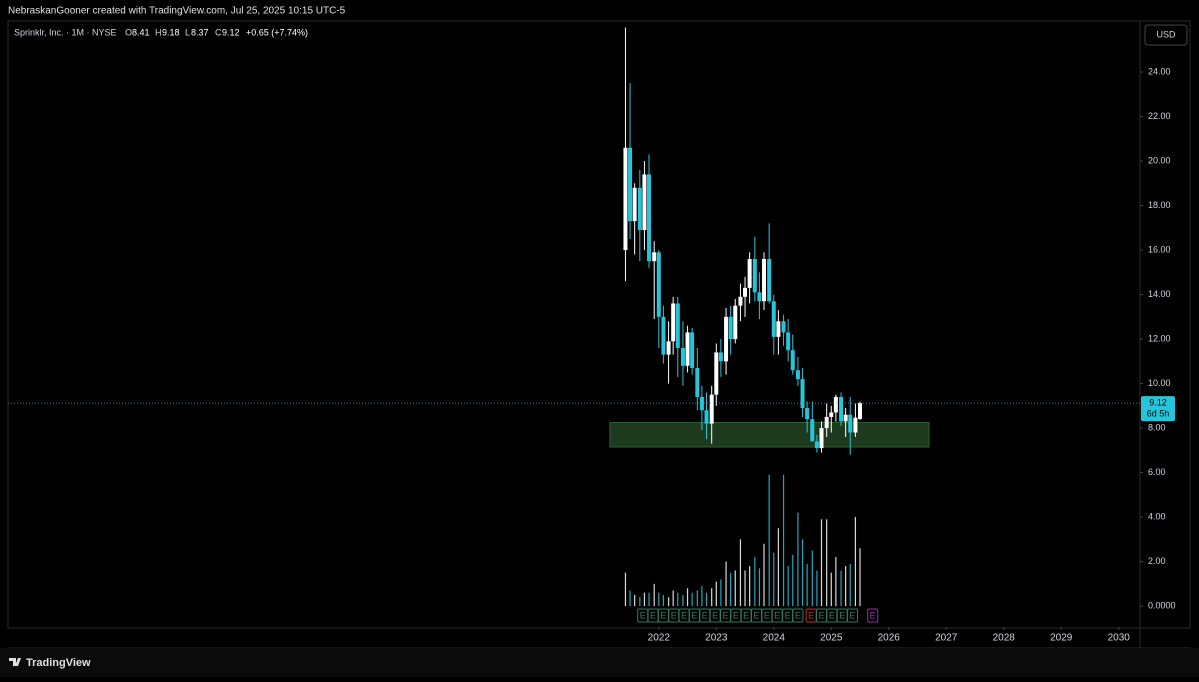 The width and height of the screenshot is (1199, 682). Describe the element at coordinates (1004, 638) in the screenshot. I see `x-tick-label: 2028` at that location.